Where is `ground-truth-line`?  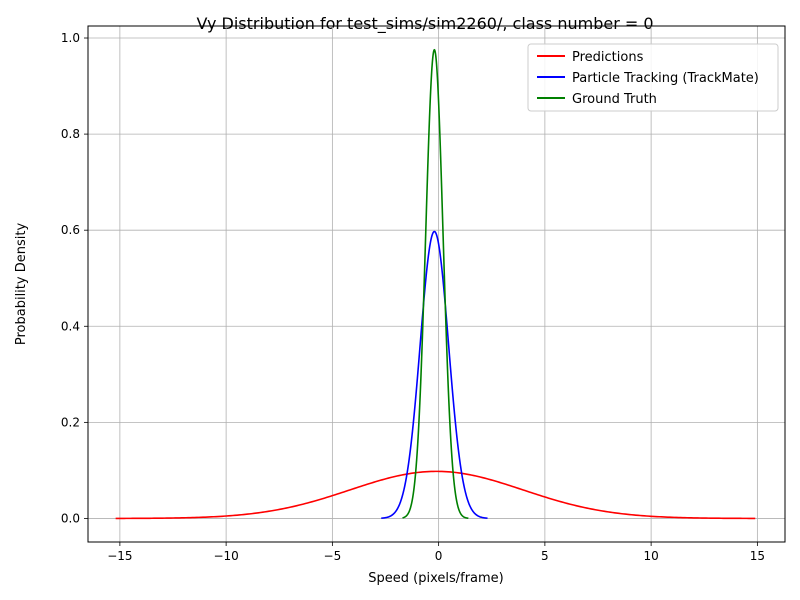 ground-truth-line is located at coordinates (435, 284).